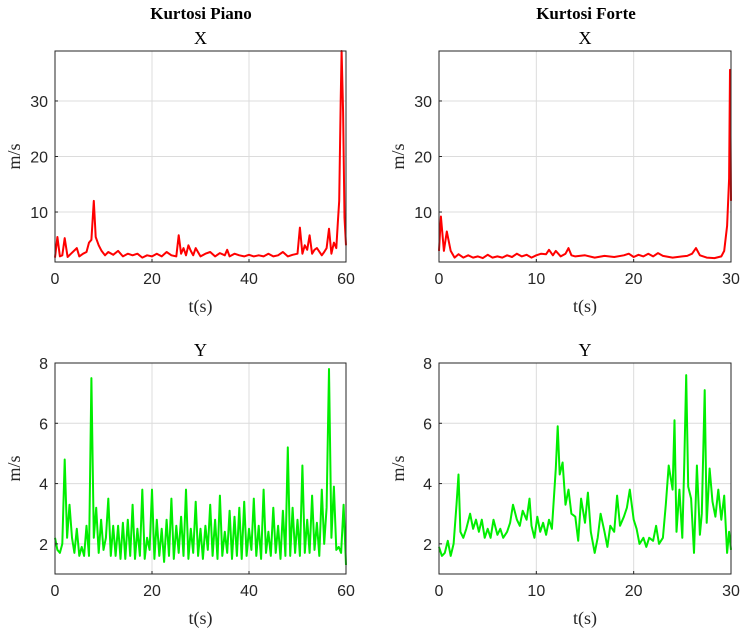 The height and width of the screenshot is (633, 740). What do you see at coordinates (201, 13) in the screenshot?
I see `column-title-piano: Kurtosi Piano` at bounding box center [201, 13].